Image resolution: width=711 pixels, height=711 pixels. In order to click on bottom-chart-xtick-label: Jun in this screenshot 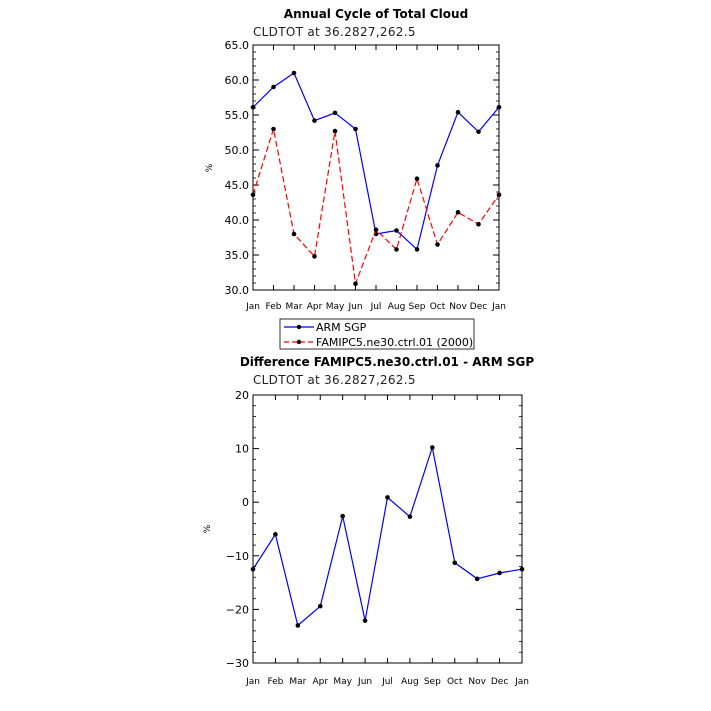, I will do `click(364, 682)`.